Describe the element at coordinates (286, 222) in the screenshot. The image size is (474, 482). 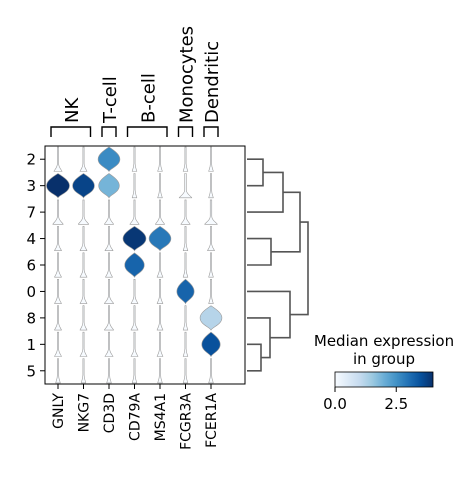
I see `dendro-top-cluster` at that location.